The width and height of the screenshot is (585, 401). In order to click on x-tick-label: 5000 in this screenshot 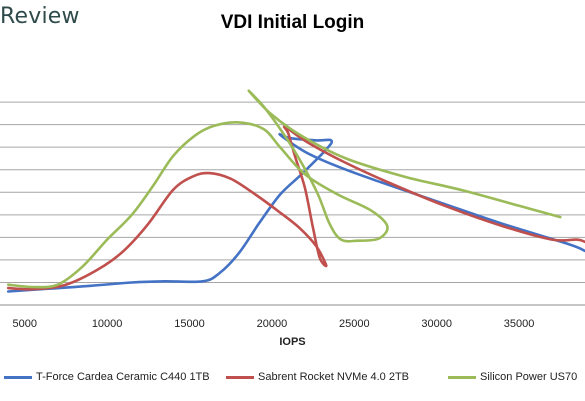, I will do `click(24, 324)`.